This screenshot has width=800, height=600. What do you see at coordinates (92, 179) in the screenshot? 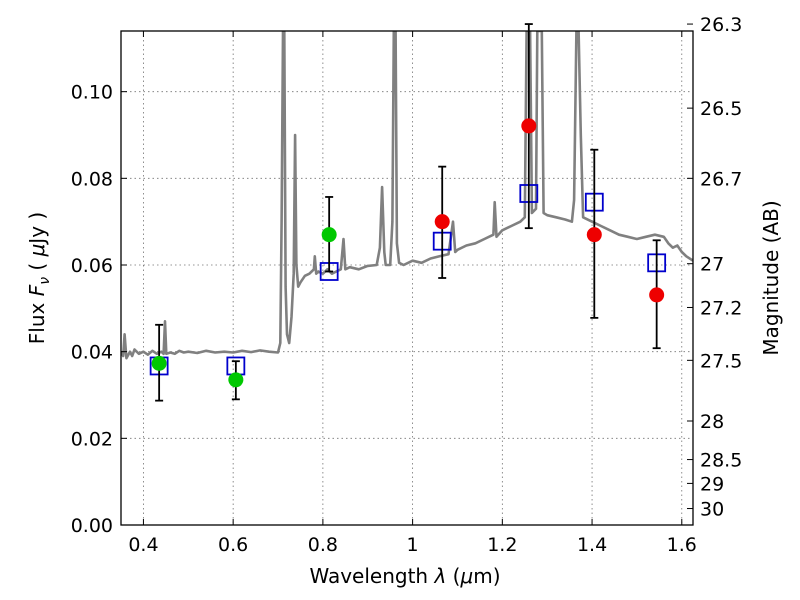
I see `y-tick-label: 0.08` at bounding box center [92, 179].